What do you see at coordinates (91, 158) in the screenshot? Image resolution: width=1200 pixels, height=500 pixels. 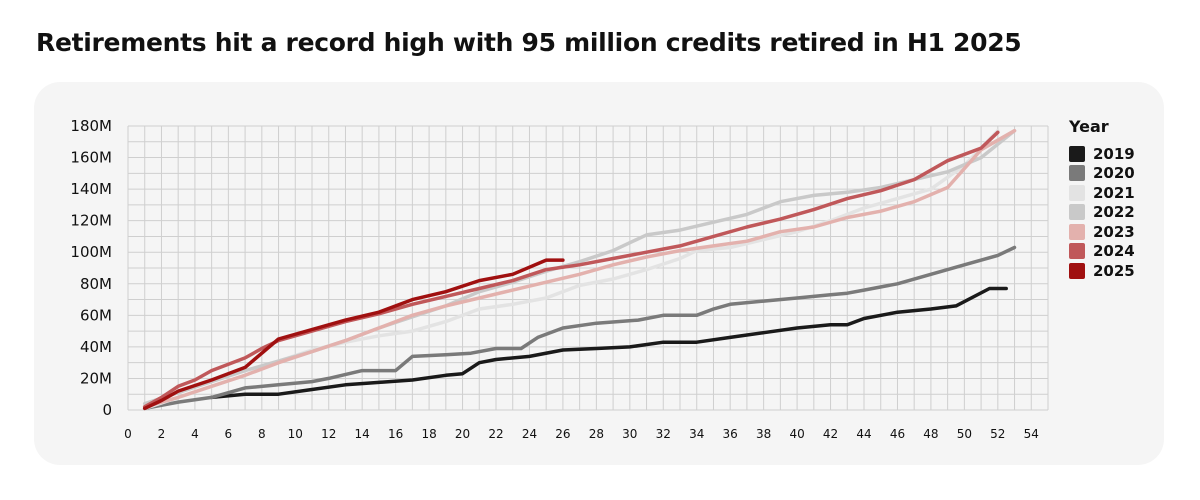 I see `y-tick-label: 160M` at bounding box center [91, 158].